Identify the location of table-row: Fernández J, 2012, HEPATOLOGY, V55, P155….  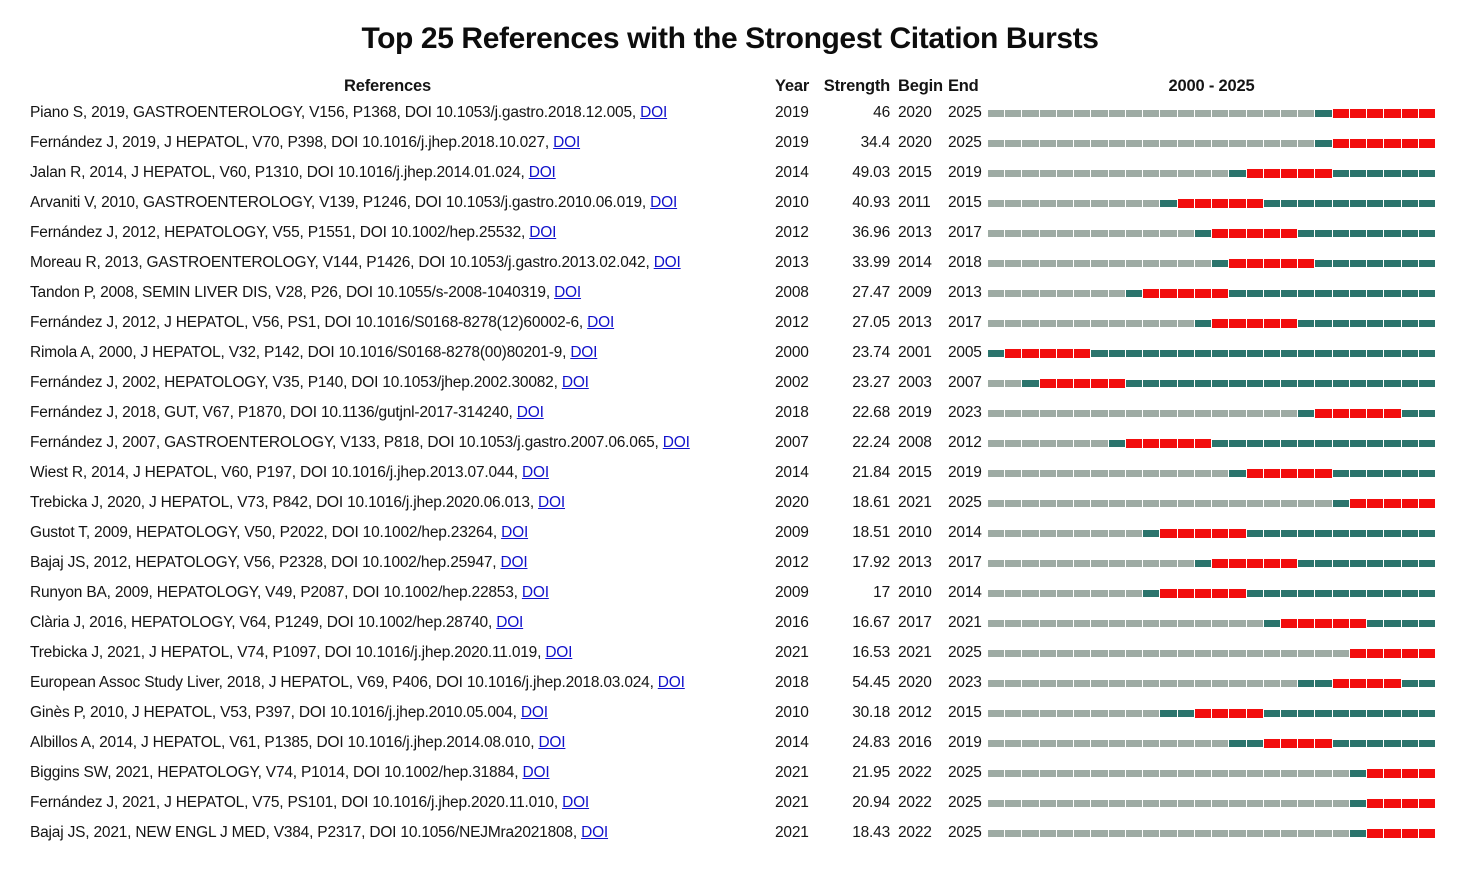
(730, 233).